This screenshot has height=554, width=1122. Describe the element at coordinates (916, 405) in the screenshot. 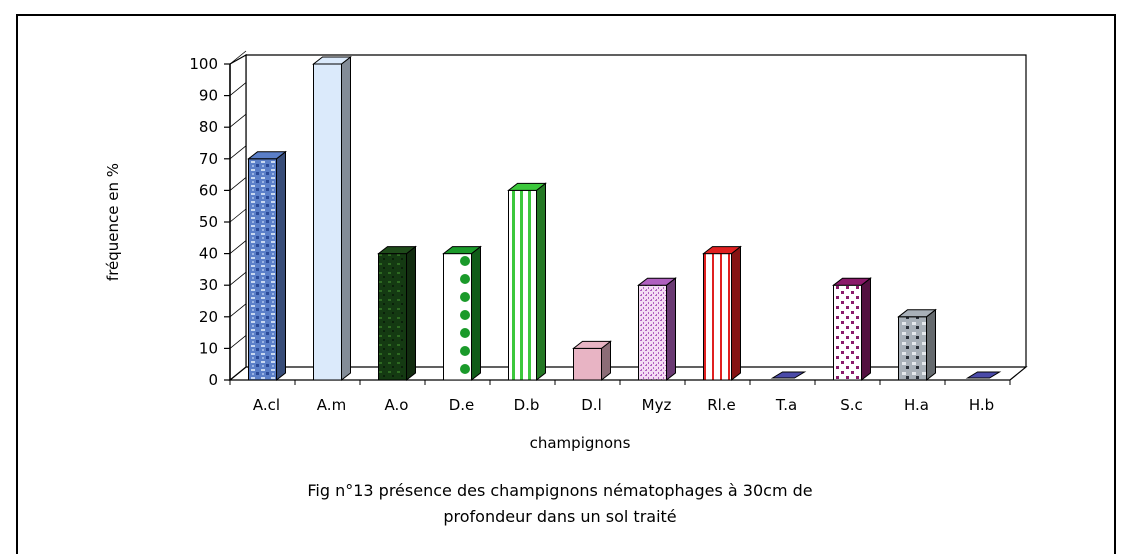

I see `x-tick-label: H.a` at that location.